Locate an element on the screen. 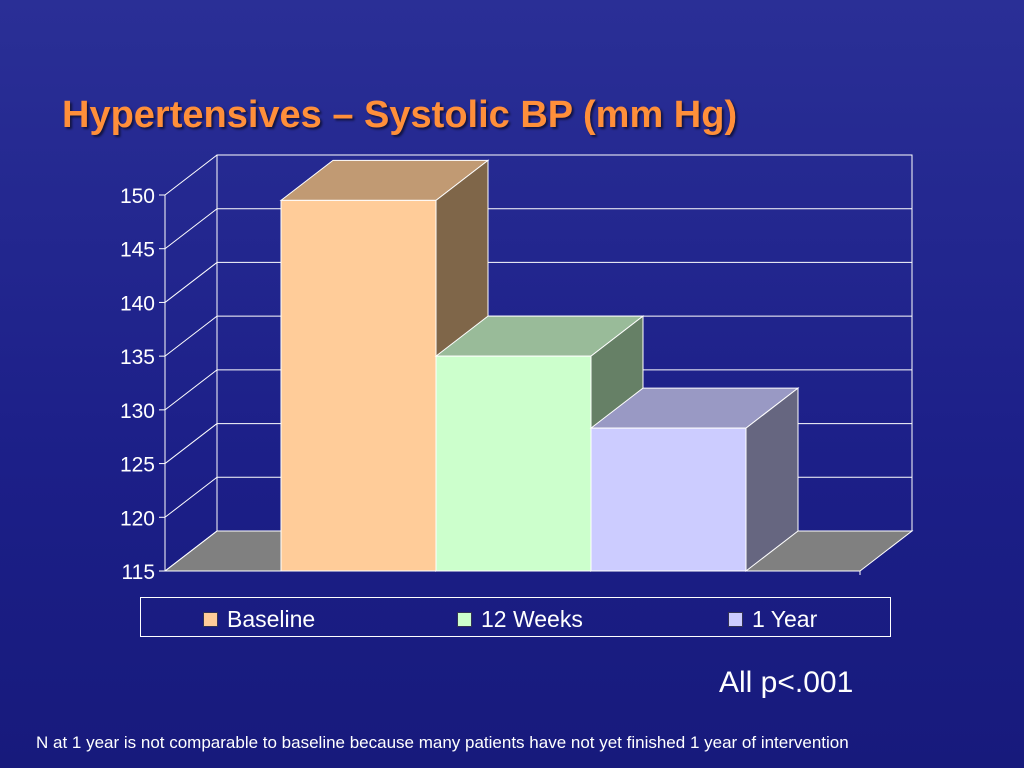 This screenshot has height=768, width=1024. y-tick-label: 120 is located at coordinates (137, 518).